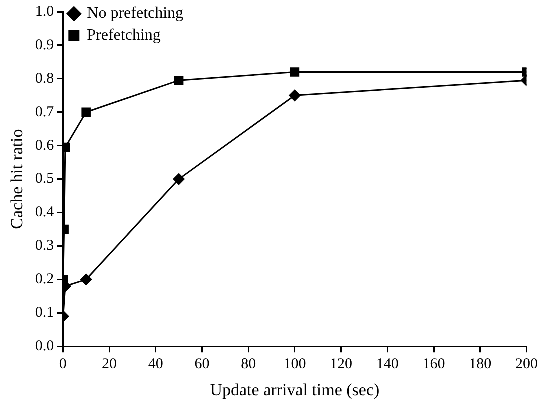 The height and width of the screenshot is (409, 541). I want to click on x-tick-label: 0, so click(63, 364).